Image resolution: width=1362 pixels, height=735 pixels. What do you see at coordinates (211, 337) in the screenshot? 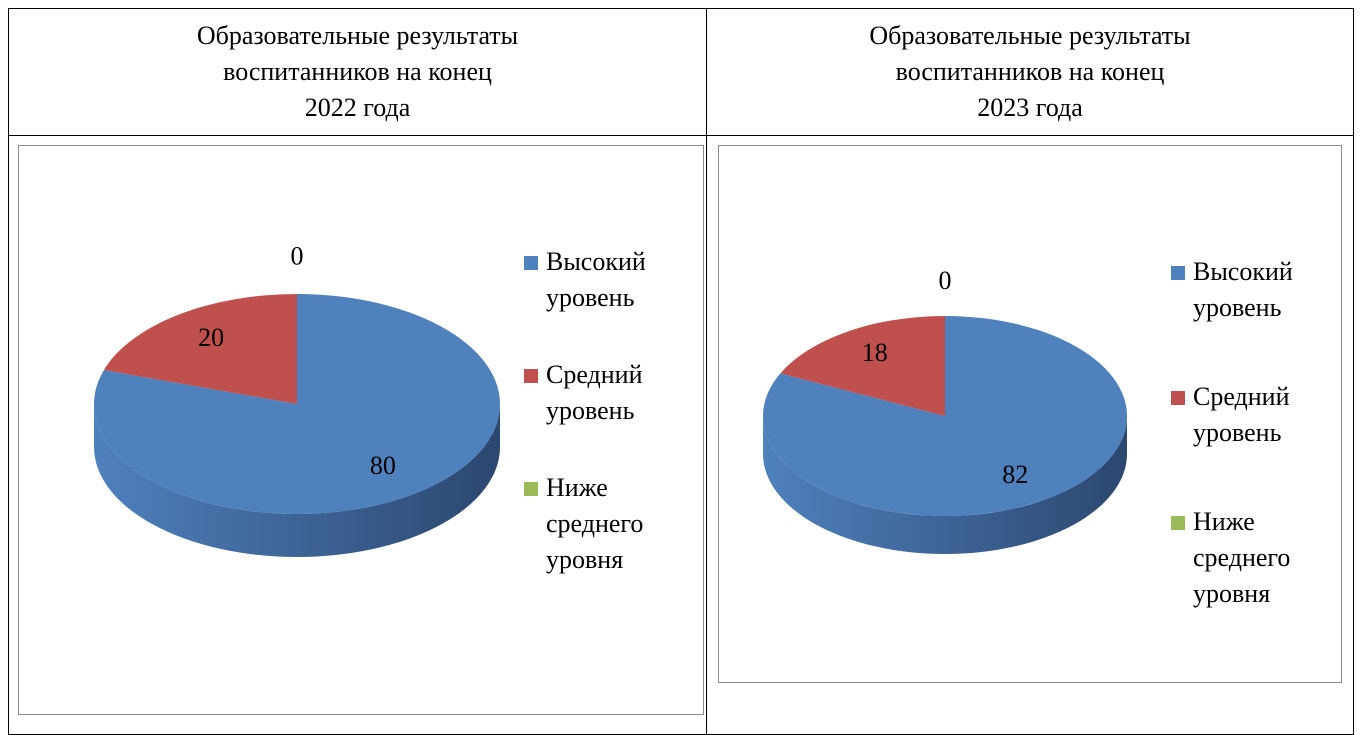
I see `data-label: 20` at bounding box center [211, 337].